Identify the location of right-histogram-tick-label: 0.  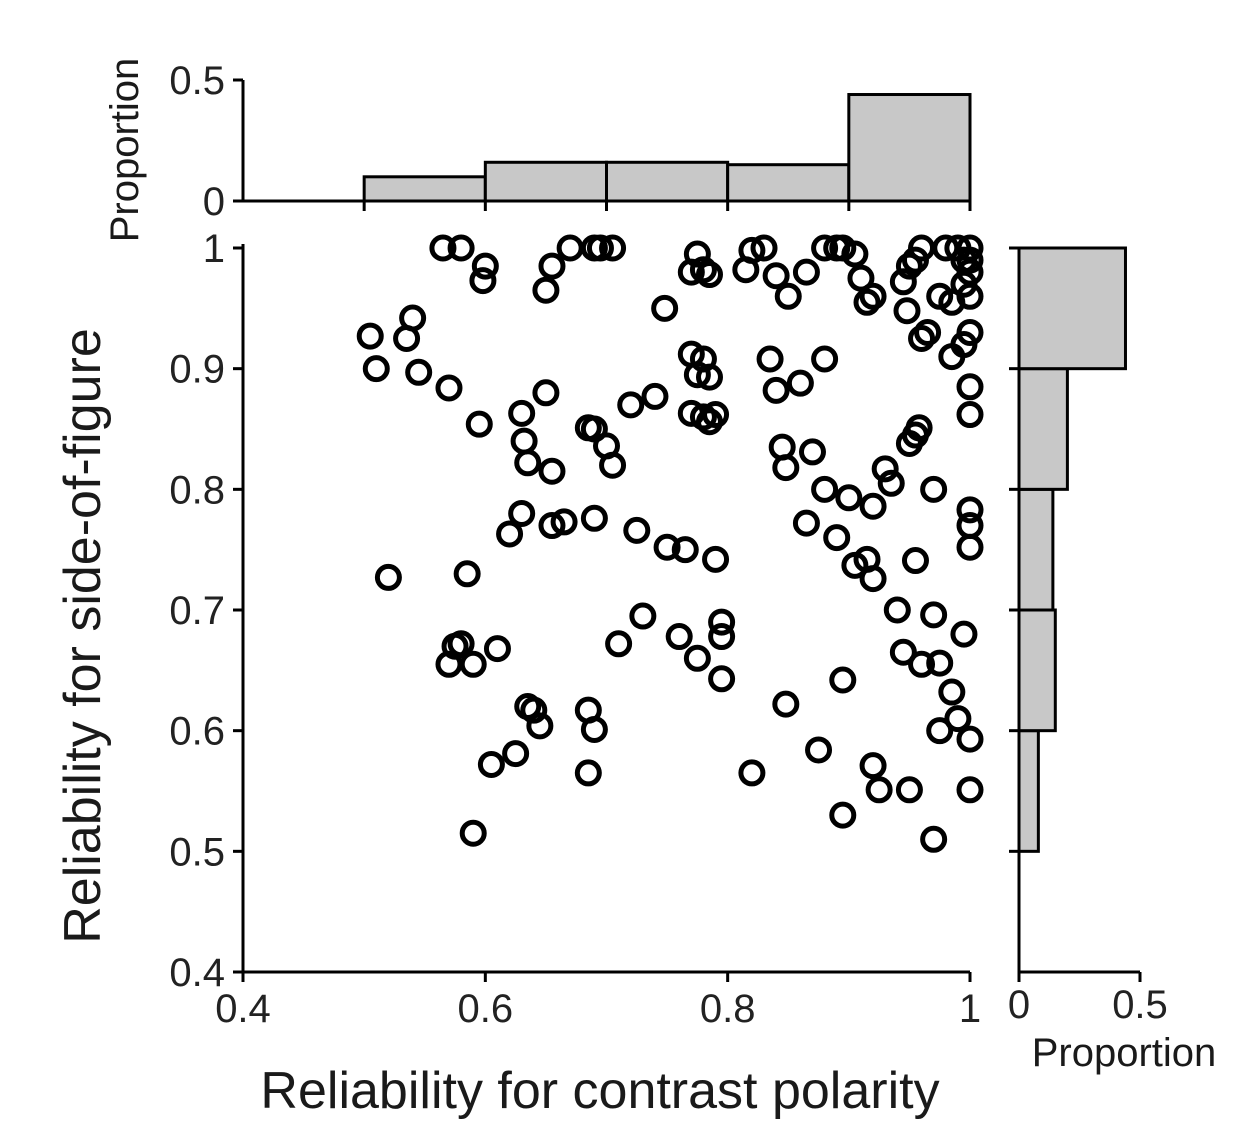
(1019, 1005).